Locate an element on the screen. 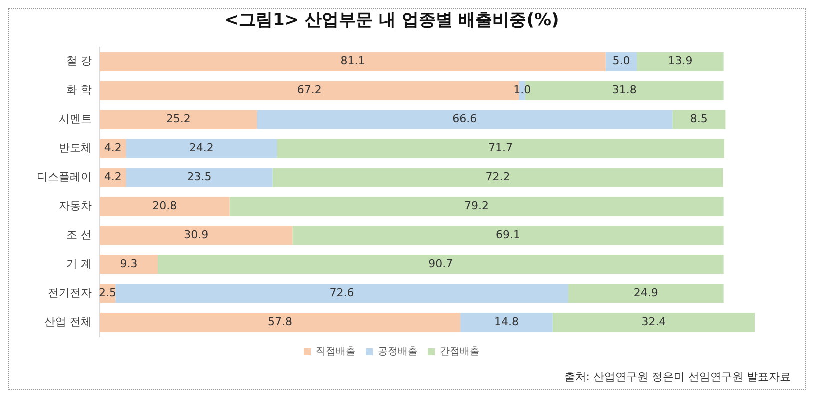 The width and height of the screenshot is (814, 398). data-label: 1.0 is located at coordinates (523, 90).